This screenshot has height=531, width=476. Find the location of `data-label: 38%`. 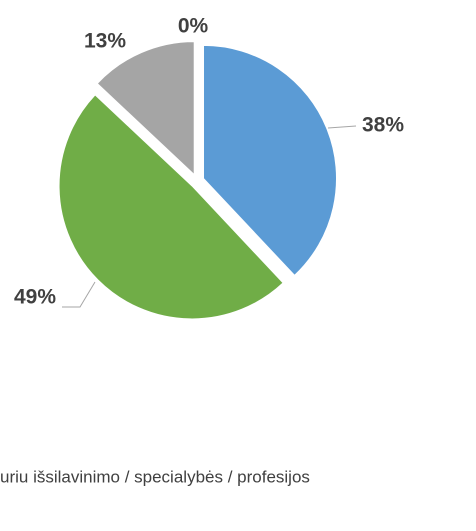

data-label: 38% is located at coordinates (383, 125).